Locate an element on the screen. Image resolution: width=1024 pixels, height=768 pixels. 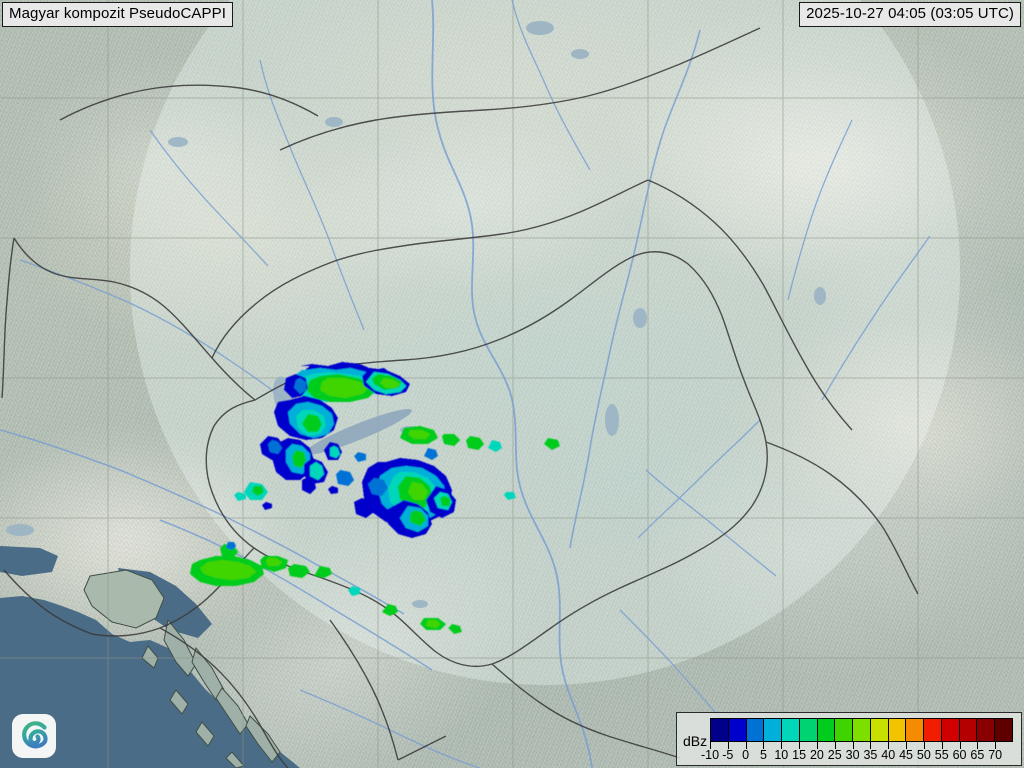
colorbar-swatch--5 is located at coordinates (737, 730).